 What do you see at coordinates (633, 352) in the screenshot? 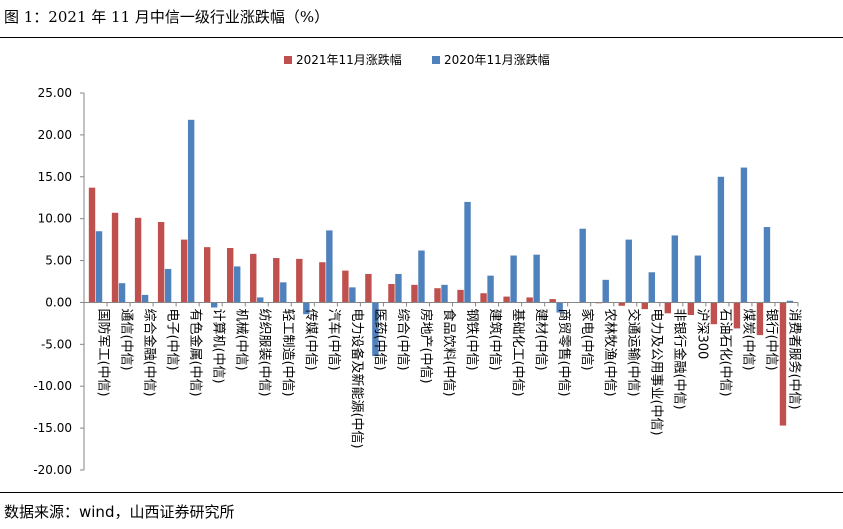
I see `x-tick-label: 交通运输(中信)` at bounding box center [633, 352].